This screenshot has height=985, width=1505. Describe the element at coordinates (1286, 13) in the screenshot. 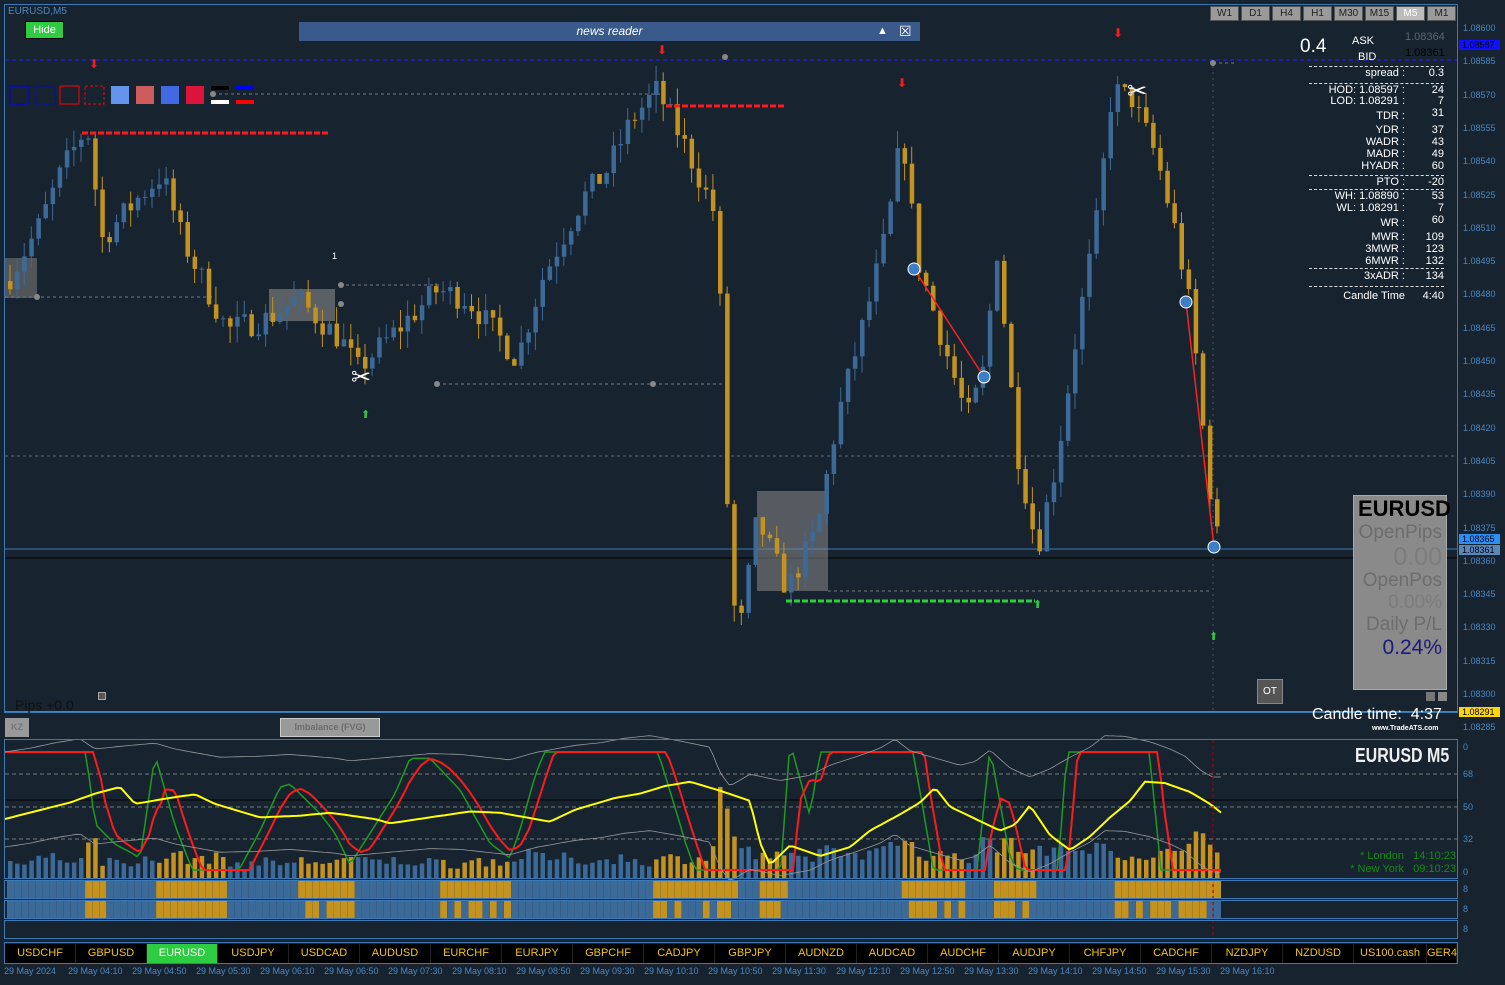

I see `timeframe-h4: H4` at that location.